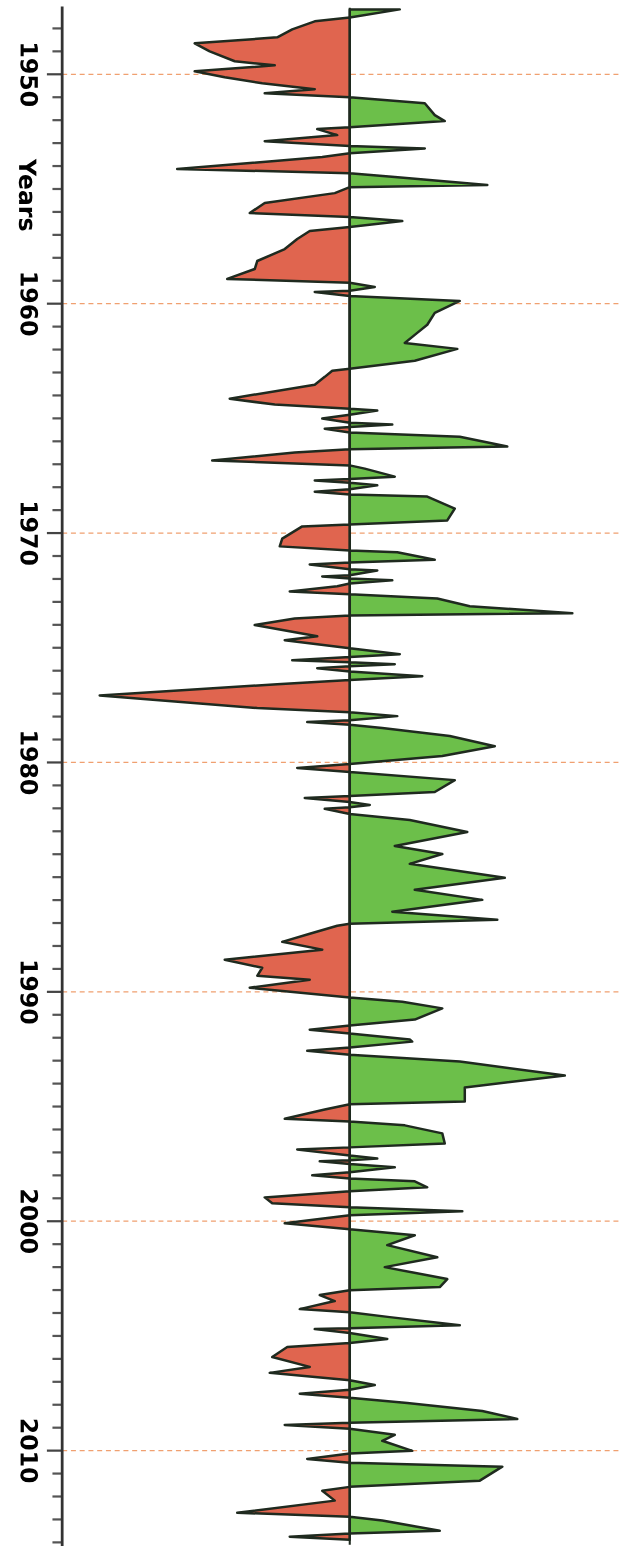 Image resolution: width=628 pixels, height=1554 pixels. What do you see at coordinates (29, 992) in the screenshot?
I see `y-tick-label: 1990` at bounding box center [29, 992].